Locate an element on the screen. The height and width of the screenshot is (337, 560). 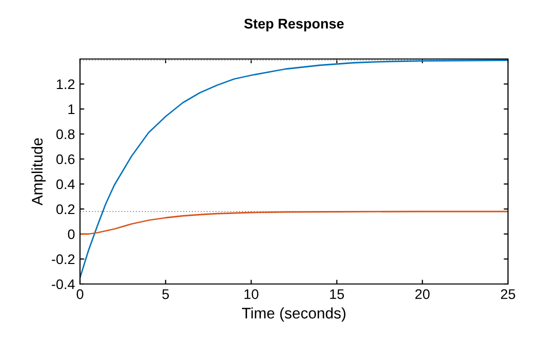
y-tick-label: 0.4 is located at coordinates (65, 184).